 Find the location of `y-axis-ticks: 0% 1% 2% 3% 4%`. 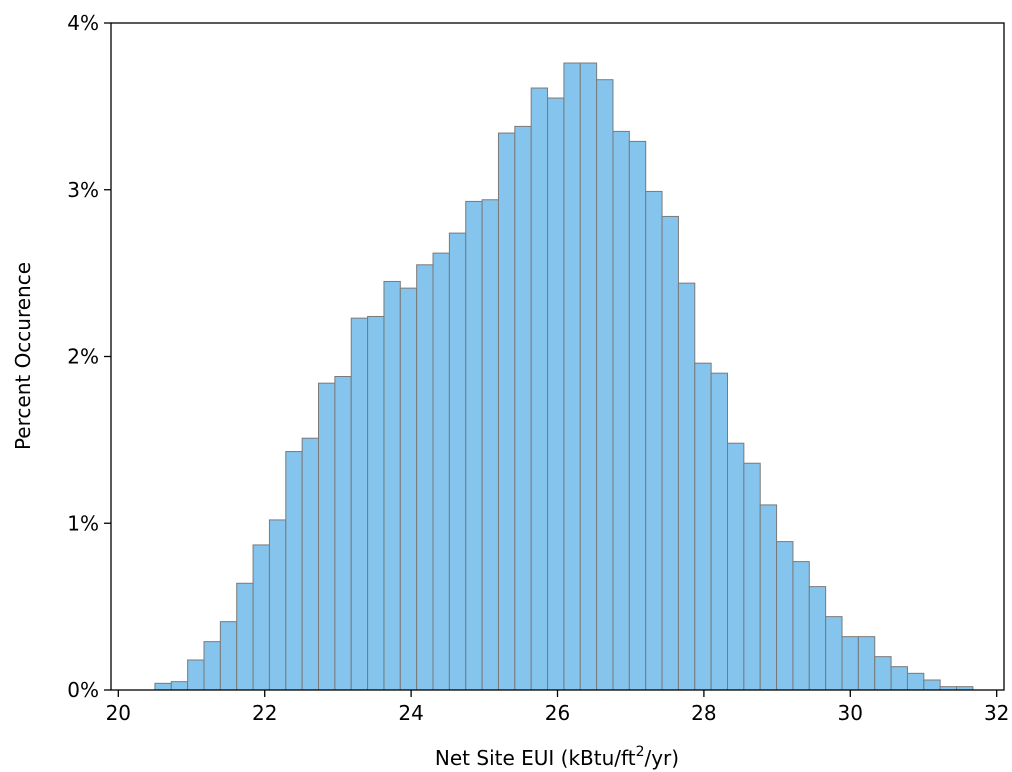

y-axis-ticks: 0% 1% 2% 3% 4% is located at coordinates (89, 356).